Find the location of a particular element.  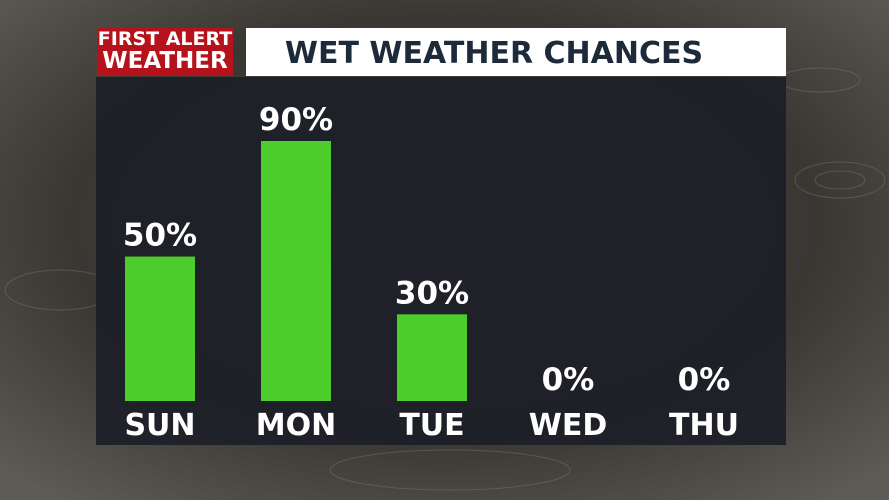

value-label: 90% is located at coordinates (296, 120).